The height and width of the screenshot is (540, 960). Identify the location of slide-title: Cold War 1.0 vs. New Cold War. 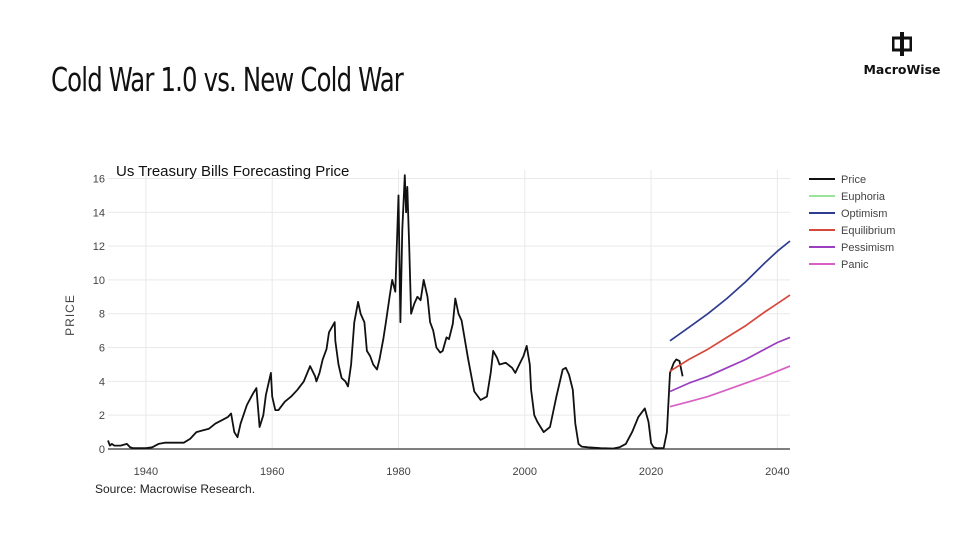
(227, 79).